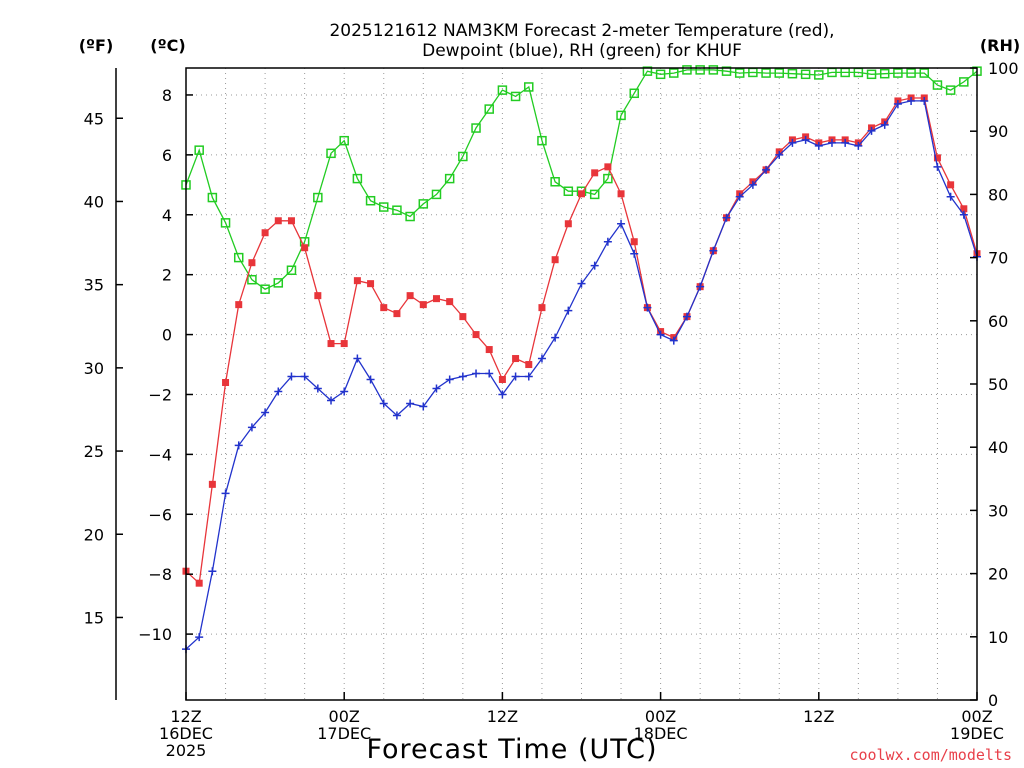 The image size is (1024, 768). What do you see at coordinates (160, 454) in the screenshot?
I see `celsius-tick-label: −4` at bounding box center [160, 454].